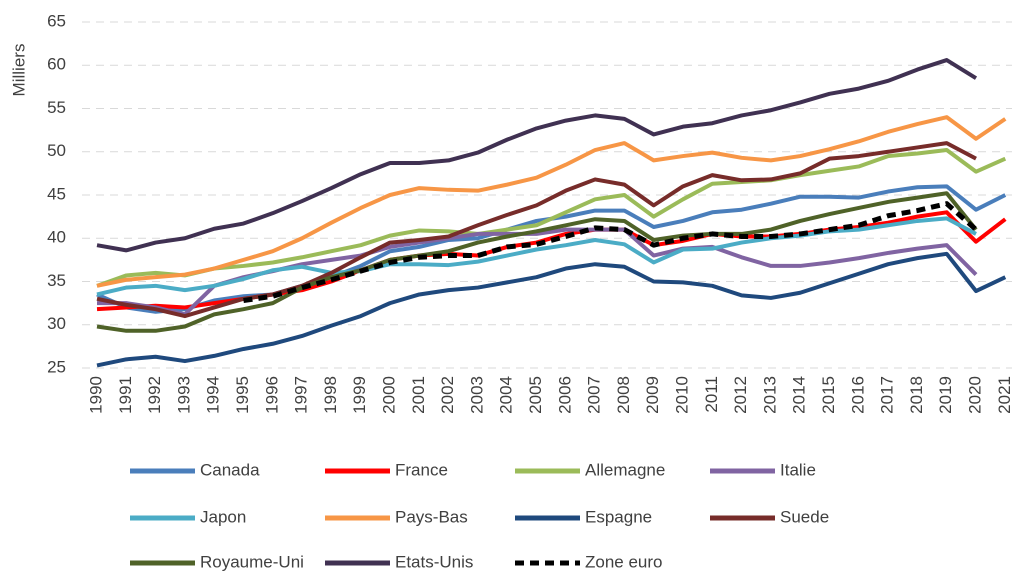  Describe the element at coordinates (56, 366) in the screenshot. I see `y-tick-label: 25` at that location.